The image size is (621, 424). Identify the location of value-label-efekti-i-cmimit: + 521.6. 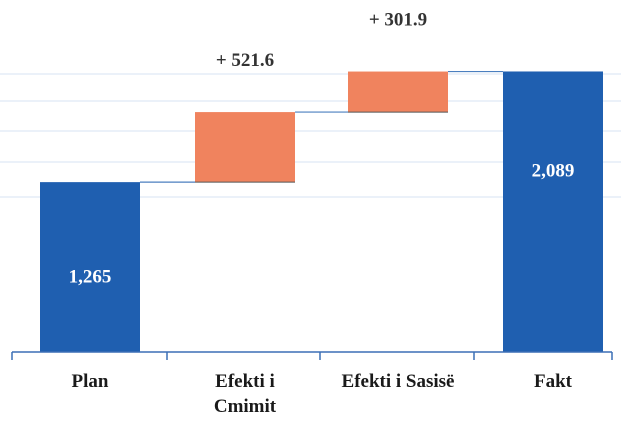
(245, 60).